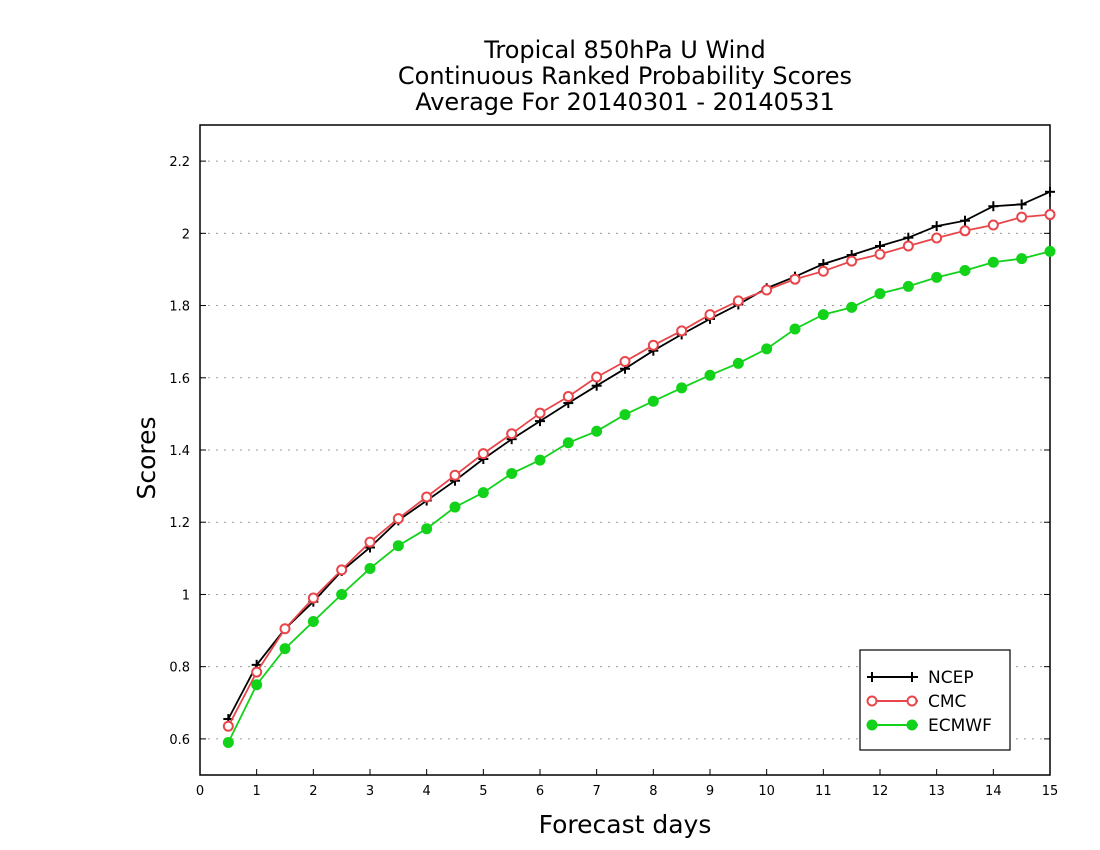  Describe the element at coordinates (947, 702) in the screenshot. I see `legend-label-cmc: CMC` at that location.